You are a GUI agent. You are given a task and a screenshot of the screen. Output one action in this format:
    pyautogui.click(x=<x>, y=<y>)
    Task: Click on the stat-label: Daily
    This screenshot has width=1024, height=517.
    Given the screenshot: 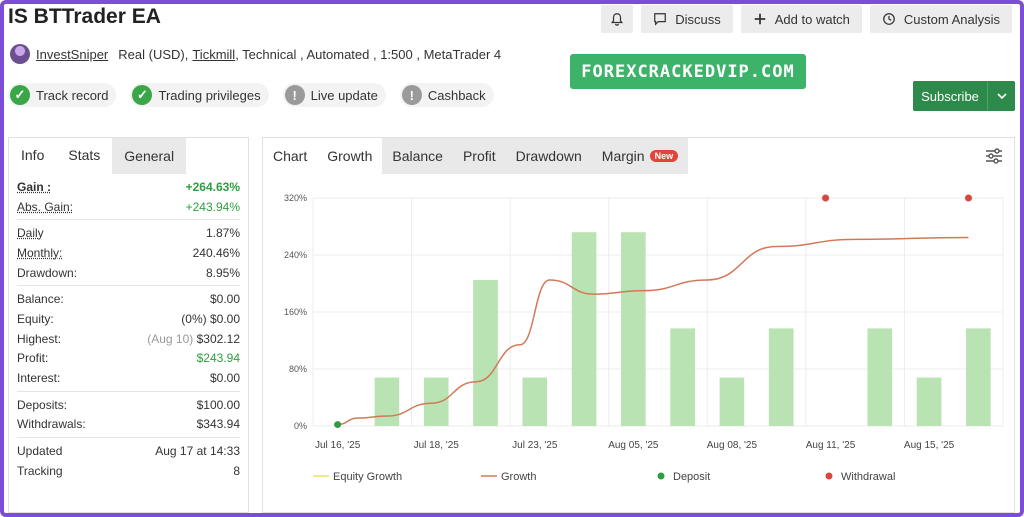 What is the action you would take?
    pyautogui.click(x=30, y=233)
    